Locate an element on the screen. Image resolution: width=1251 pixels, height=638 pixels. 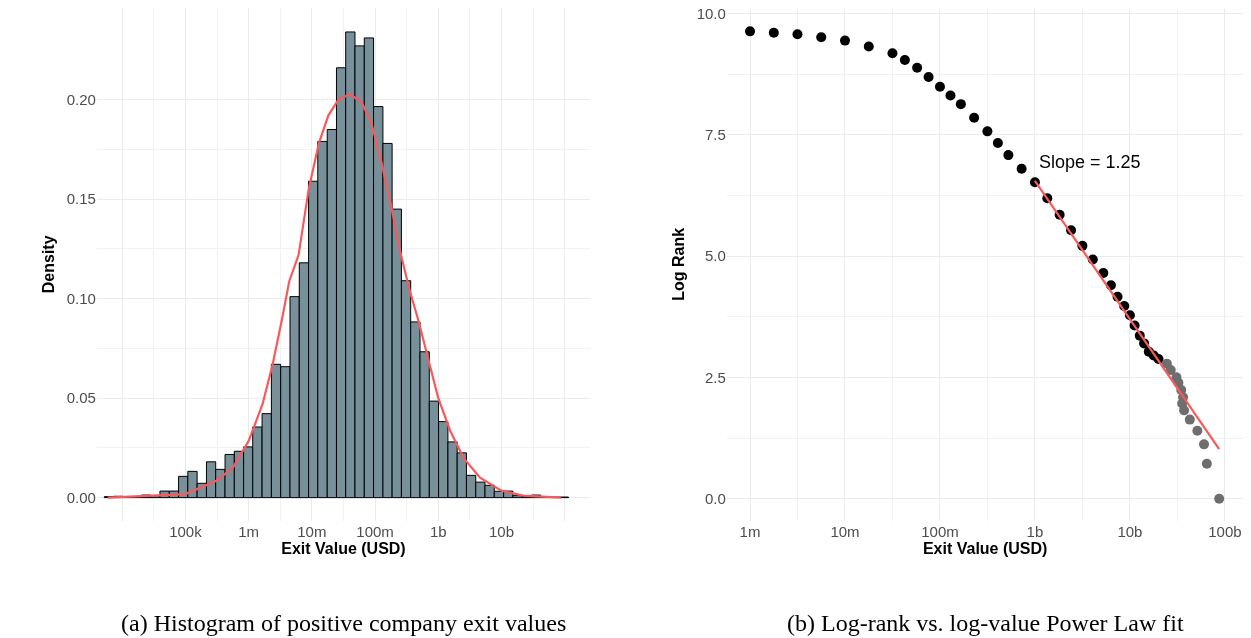
y-tick-label: 0.0 is located at coordinates (715, 498).